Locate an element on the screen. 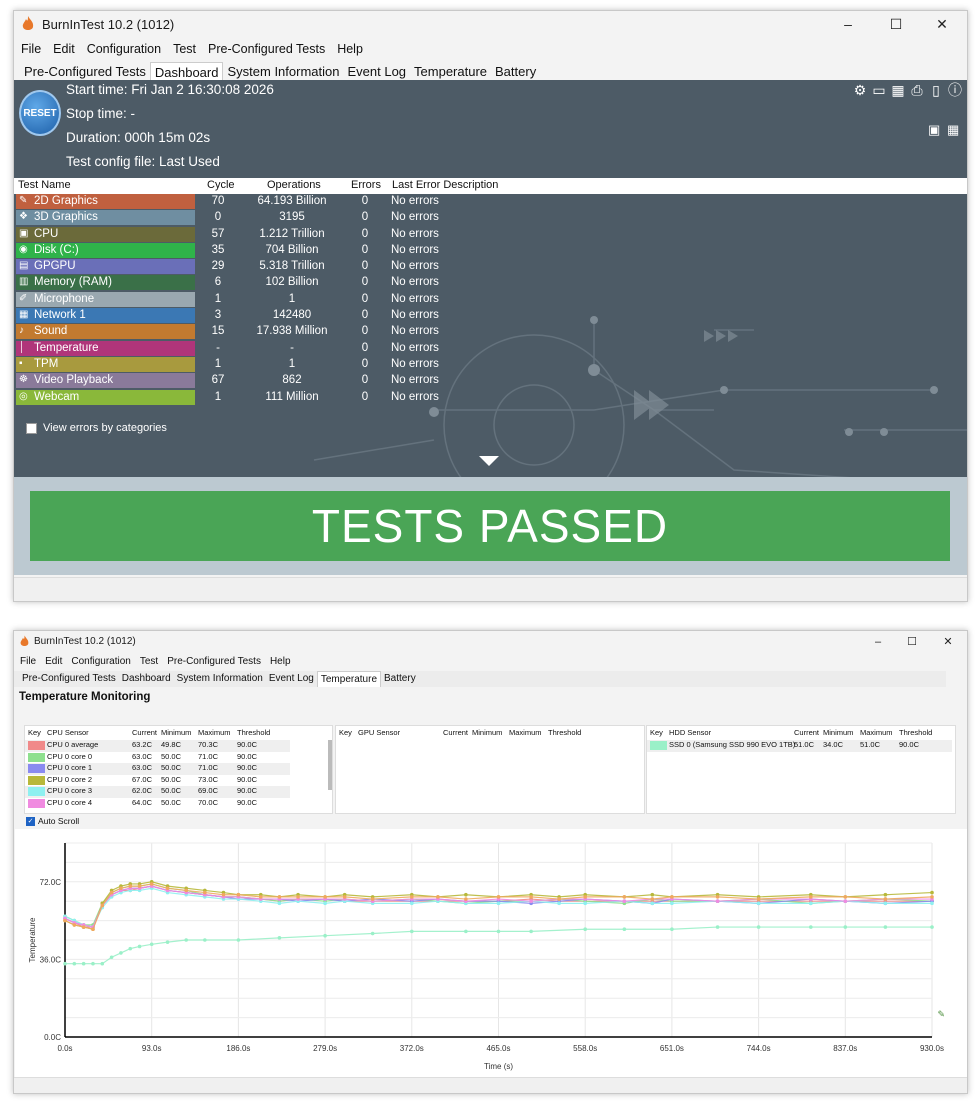  auto-scroll-toggle: ✓ Auto Scroll is located at coordinates (52, 821).